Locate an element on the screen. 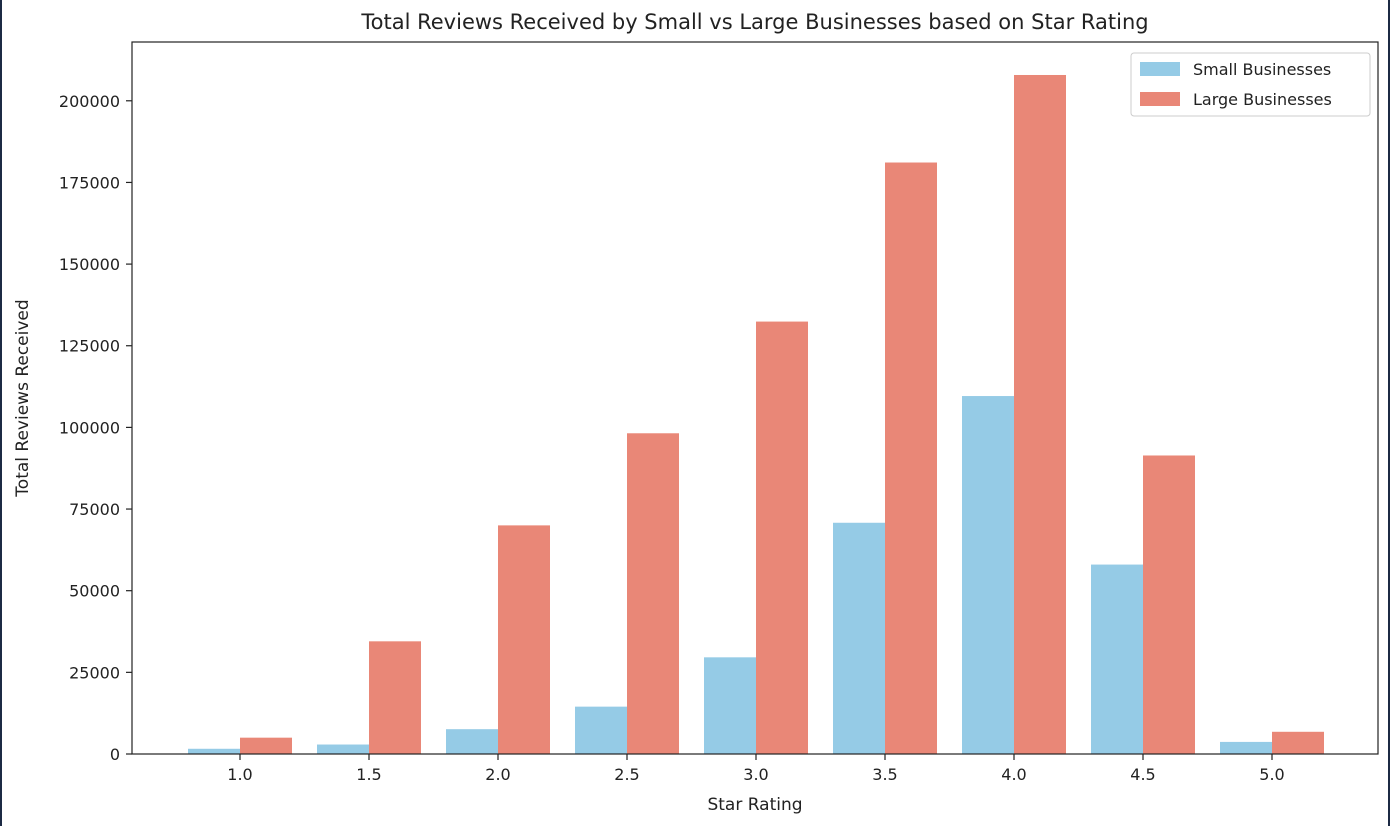 The width and height of the screenshot is (1392, 828). bar-large-1.5 is located at coordinates (395, 697).